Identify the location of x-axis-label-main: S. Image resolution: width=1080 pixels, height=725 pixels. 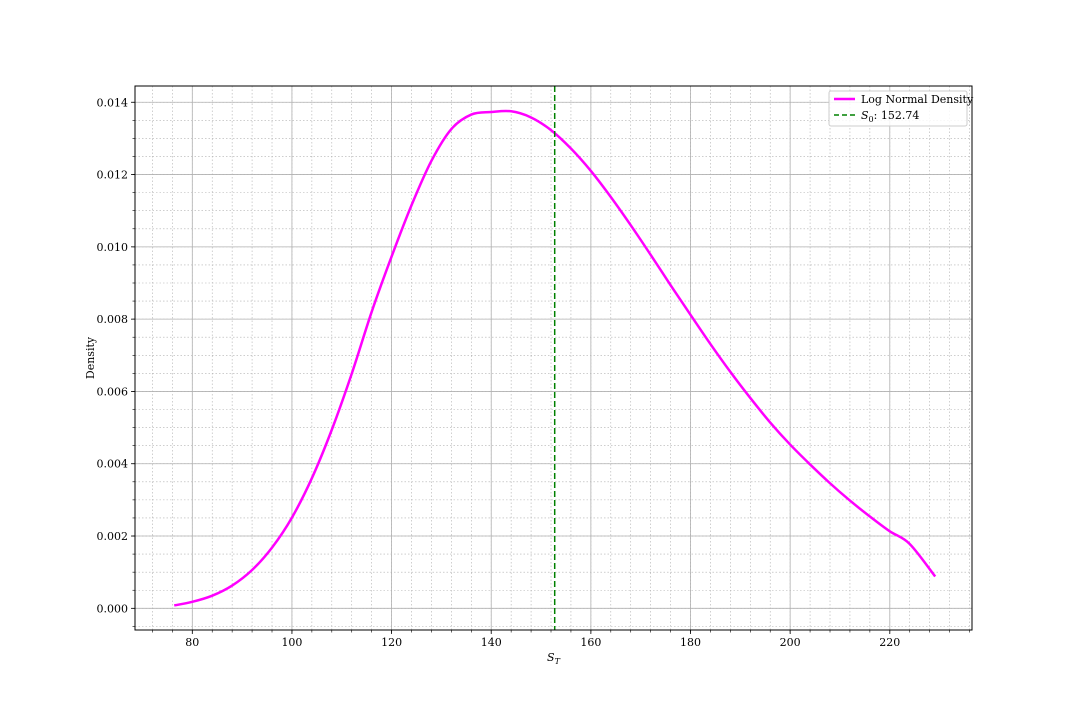
(551, 657).